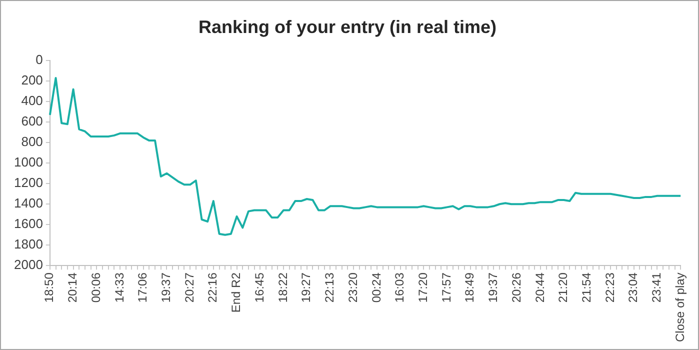  Describe the element at coordinates (657, 287) in the screenshot. I see `x-tick-label: 23:41` at that location.